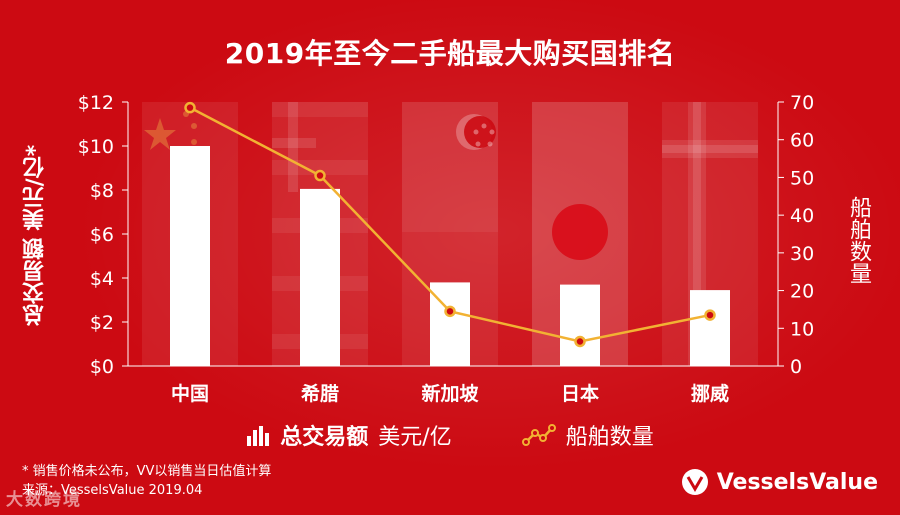 The height and width of the screenshot is (515, 900). I want to click on legend-item-bar: 总交易额 美元/亿, so click(349, 435).